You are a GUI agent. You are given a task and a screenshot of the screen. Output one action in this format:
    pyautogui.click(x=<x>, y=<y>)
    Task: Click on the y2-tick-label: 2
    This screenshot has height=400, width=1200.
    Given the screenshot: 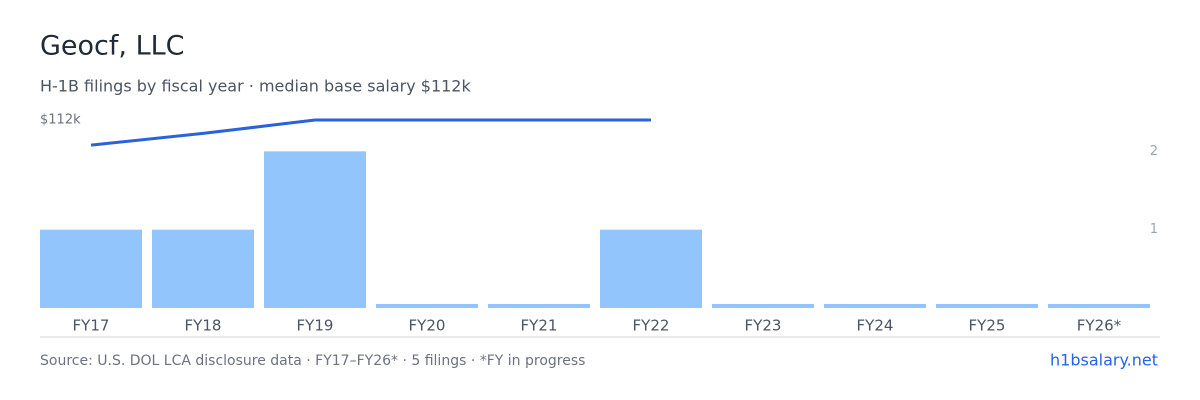 What is the action you would take?
    pyautogui.click(x=1154, y=151)
    